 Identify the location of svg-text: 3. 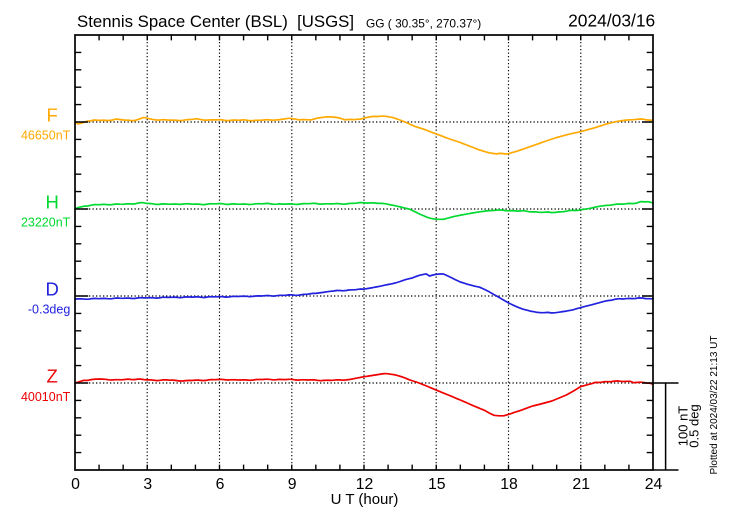
(147, 484).